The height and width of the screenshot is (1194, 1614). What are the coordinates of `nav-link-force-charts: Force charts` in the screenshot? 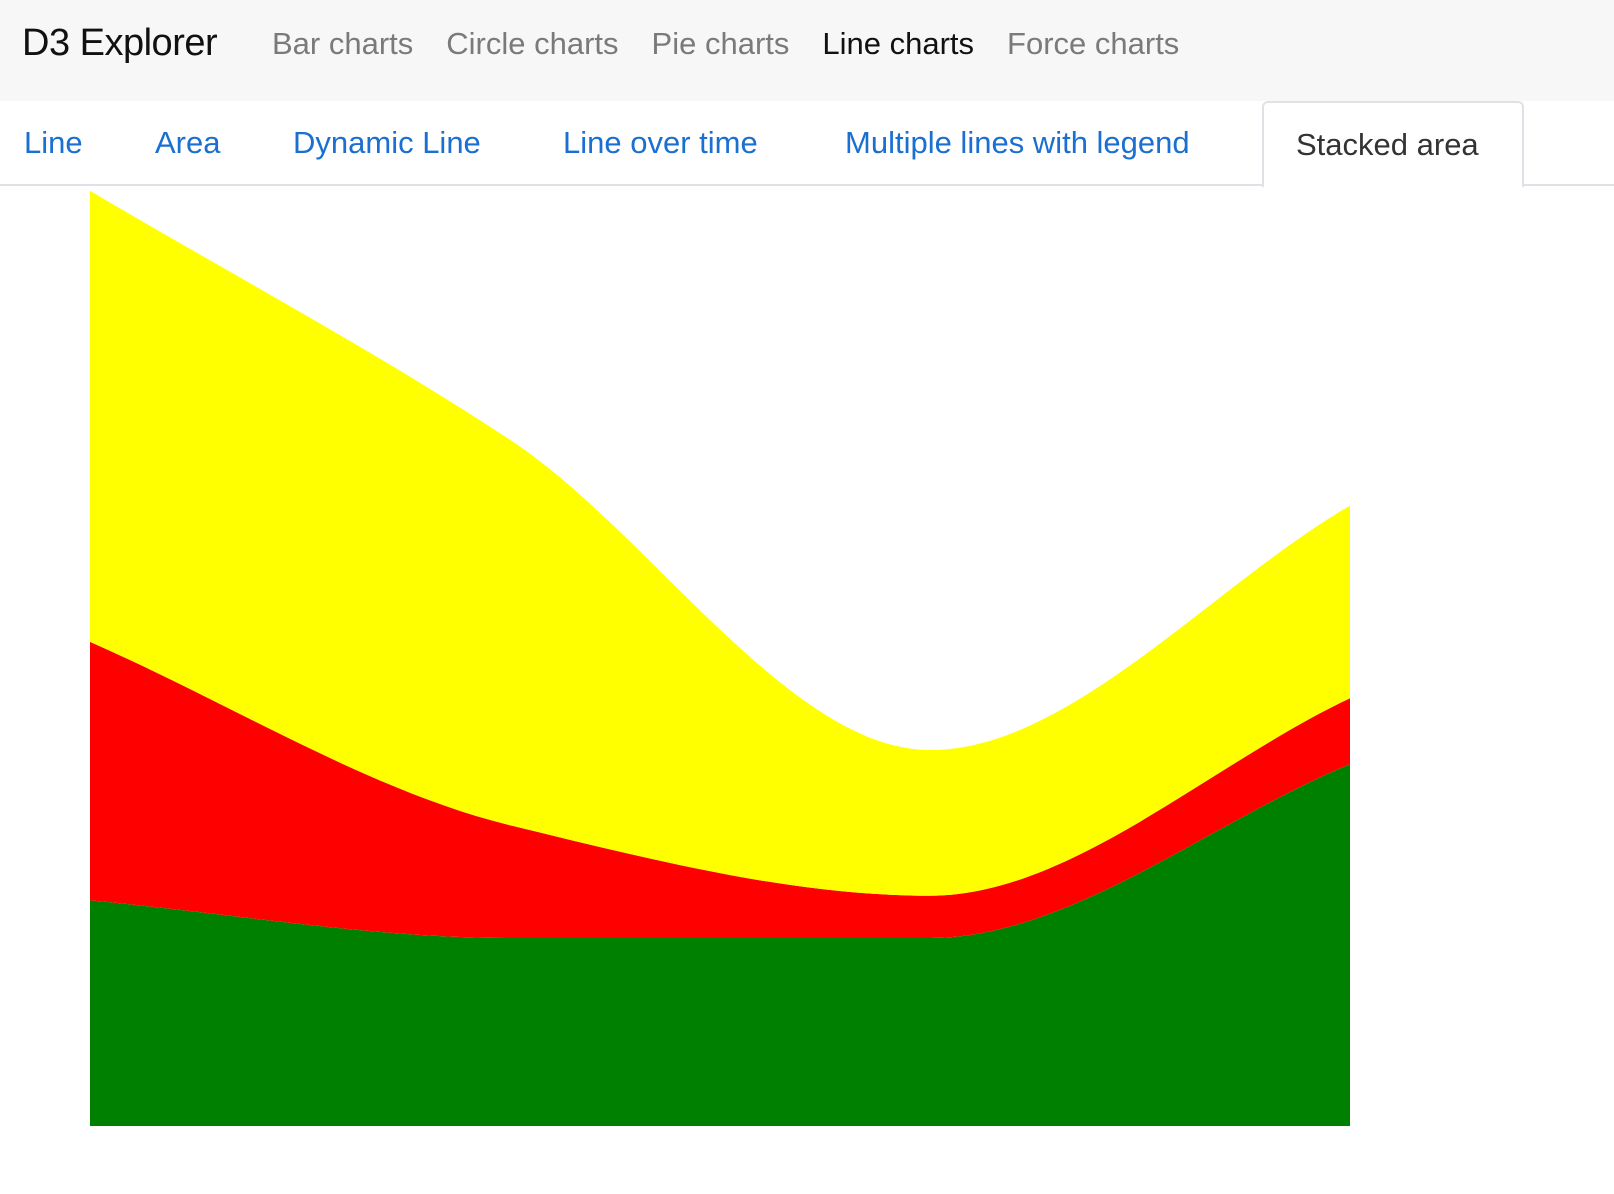 It's located at (1093, 43).